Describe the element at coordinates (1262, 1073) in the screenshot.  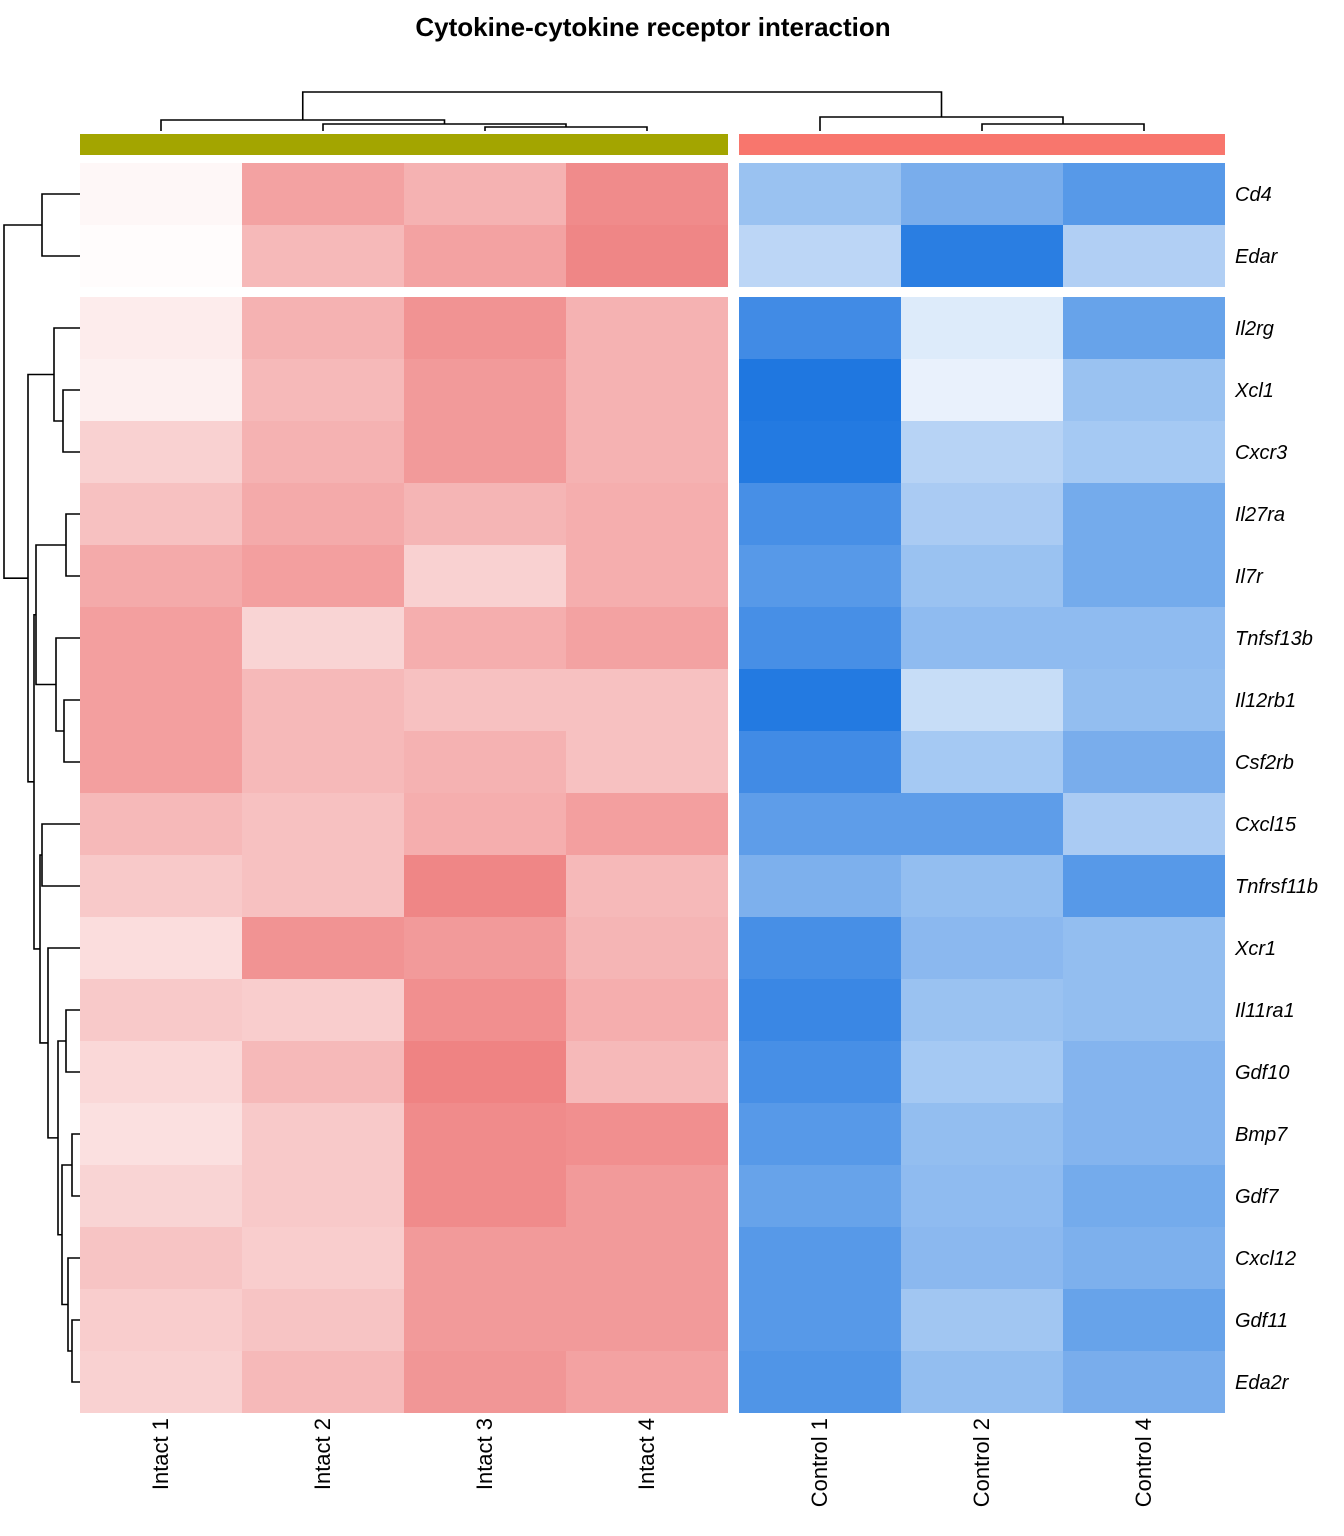
I see `row-label: Gdf10` at that location.